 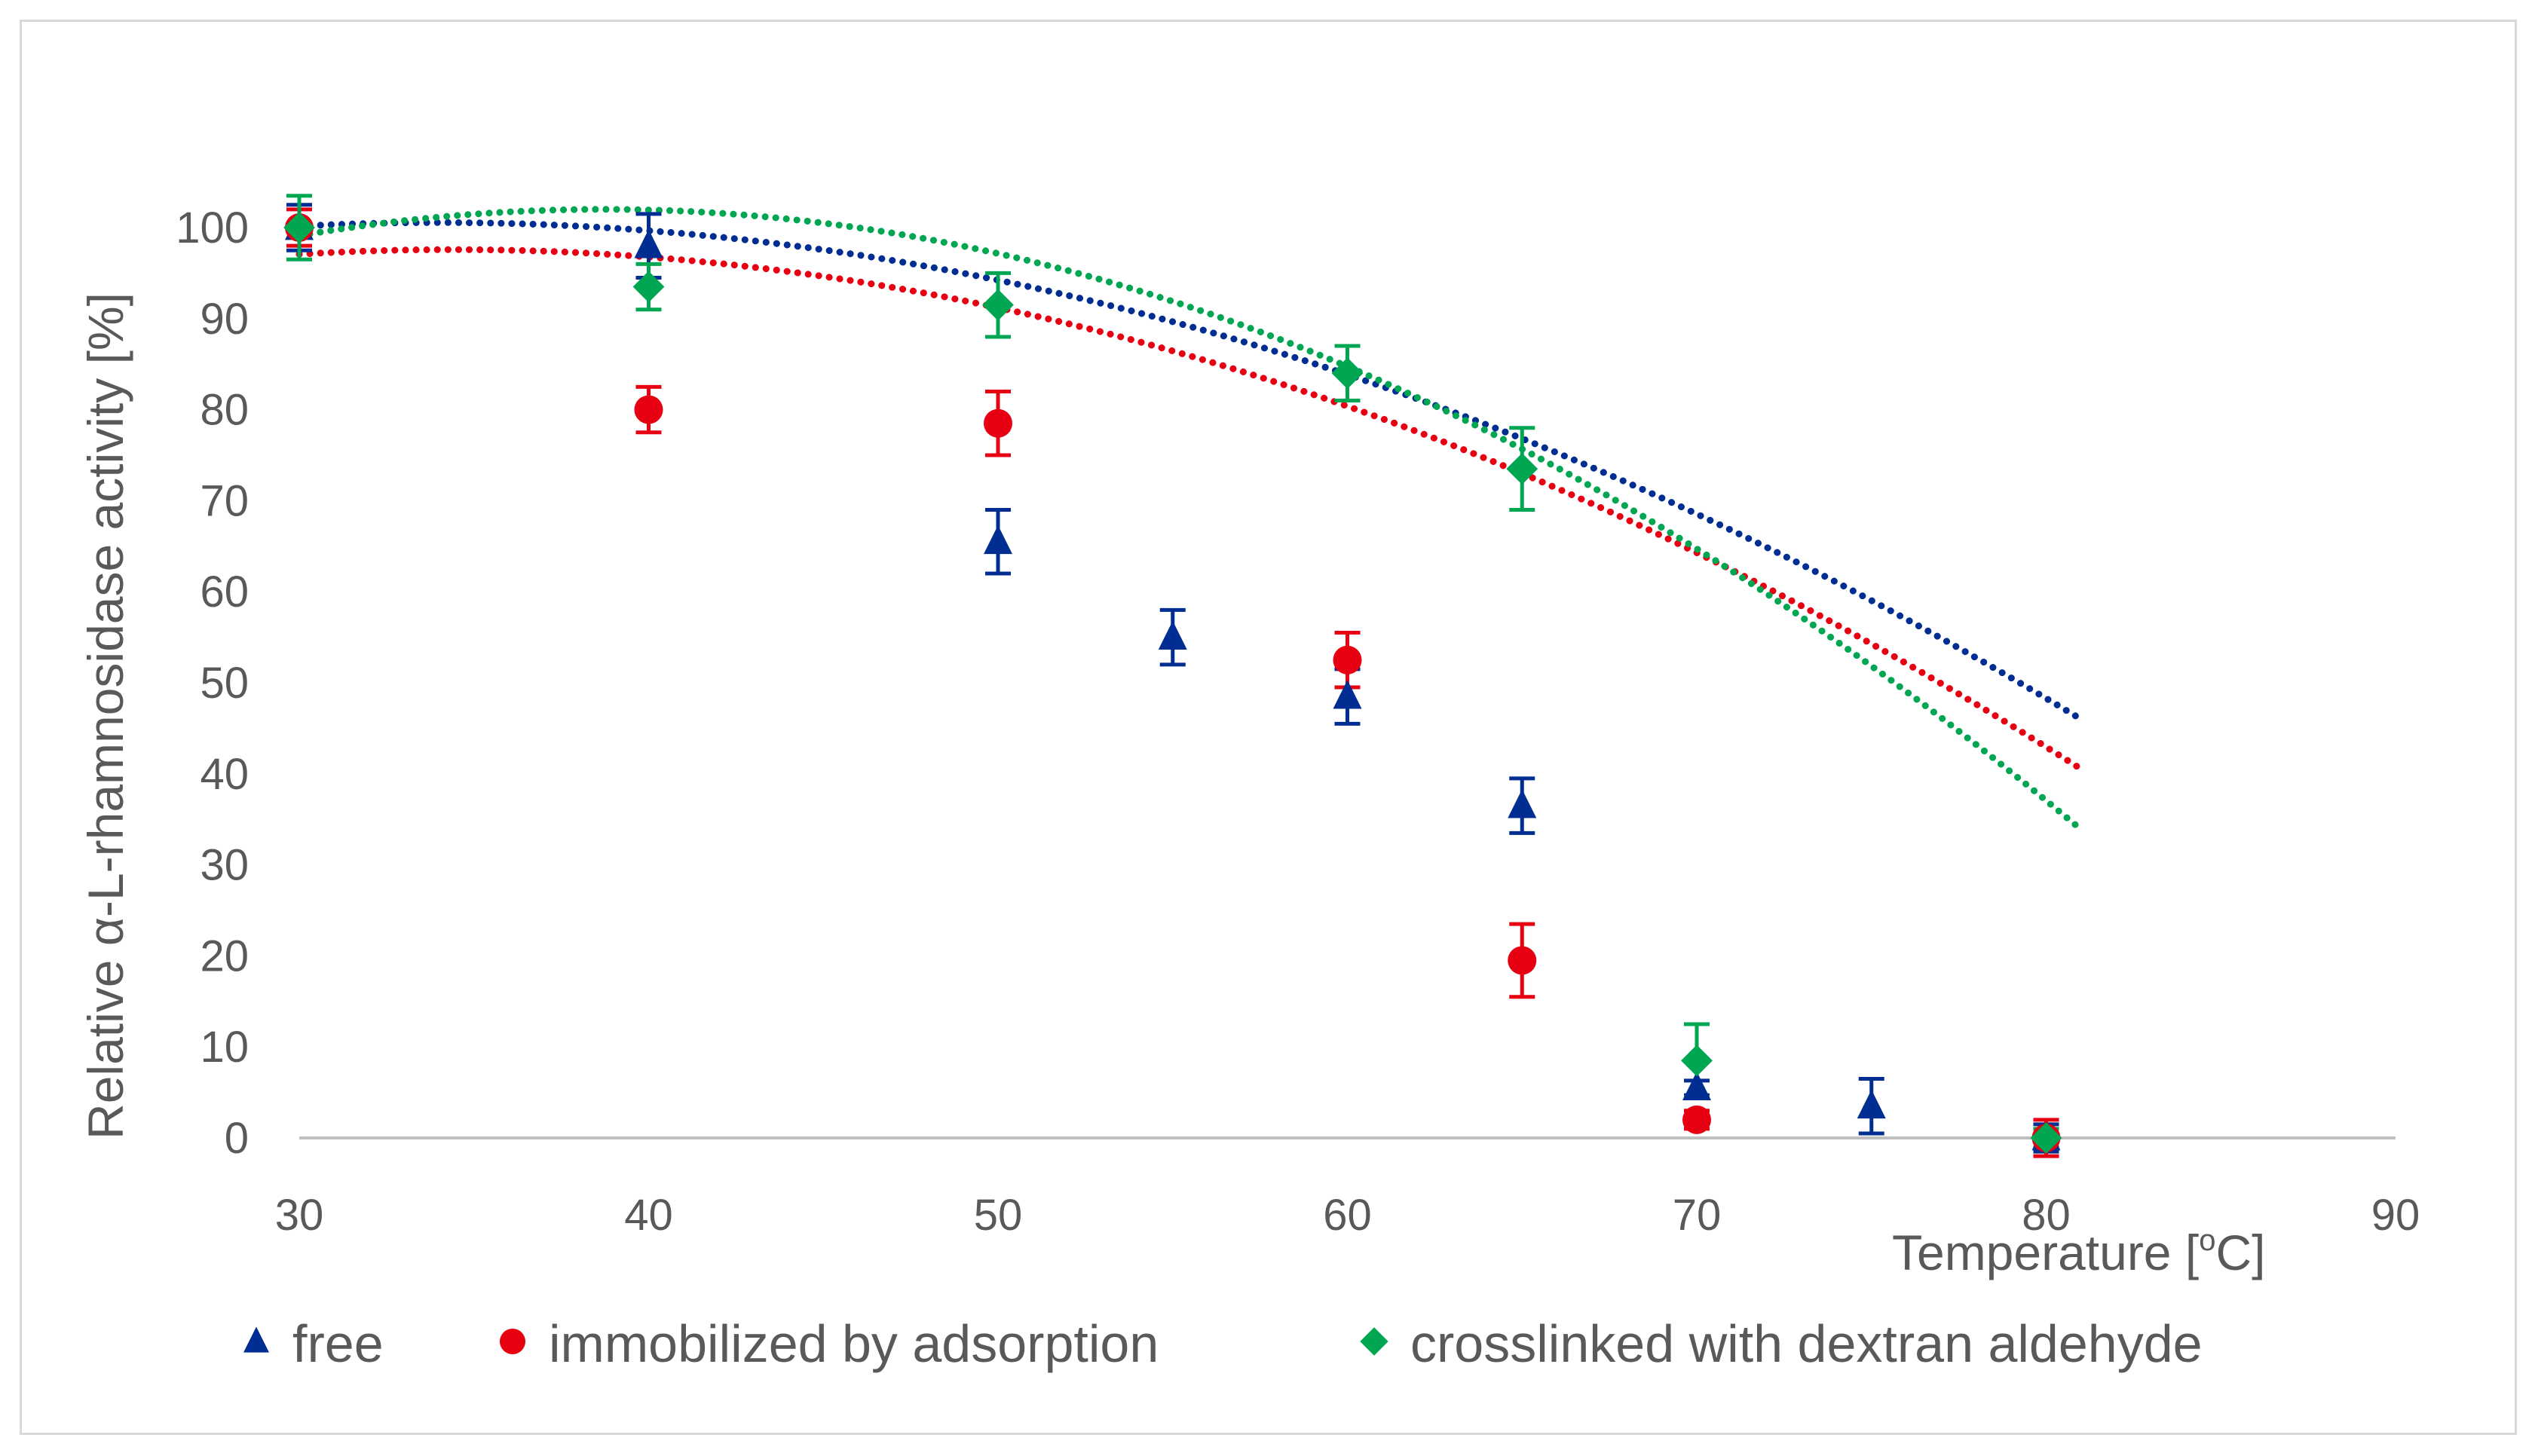 What do you see at coordinates (2240, 1252) in the screenshot?
I see `x-axis-title-tail: C]` at bounding box center [2240, 1252].